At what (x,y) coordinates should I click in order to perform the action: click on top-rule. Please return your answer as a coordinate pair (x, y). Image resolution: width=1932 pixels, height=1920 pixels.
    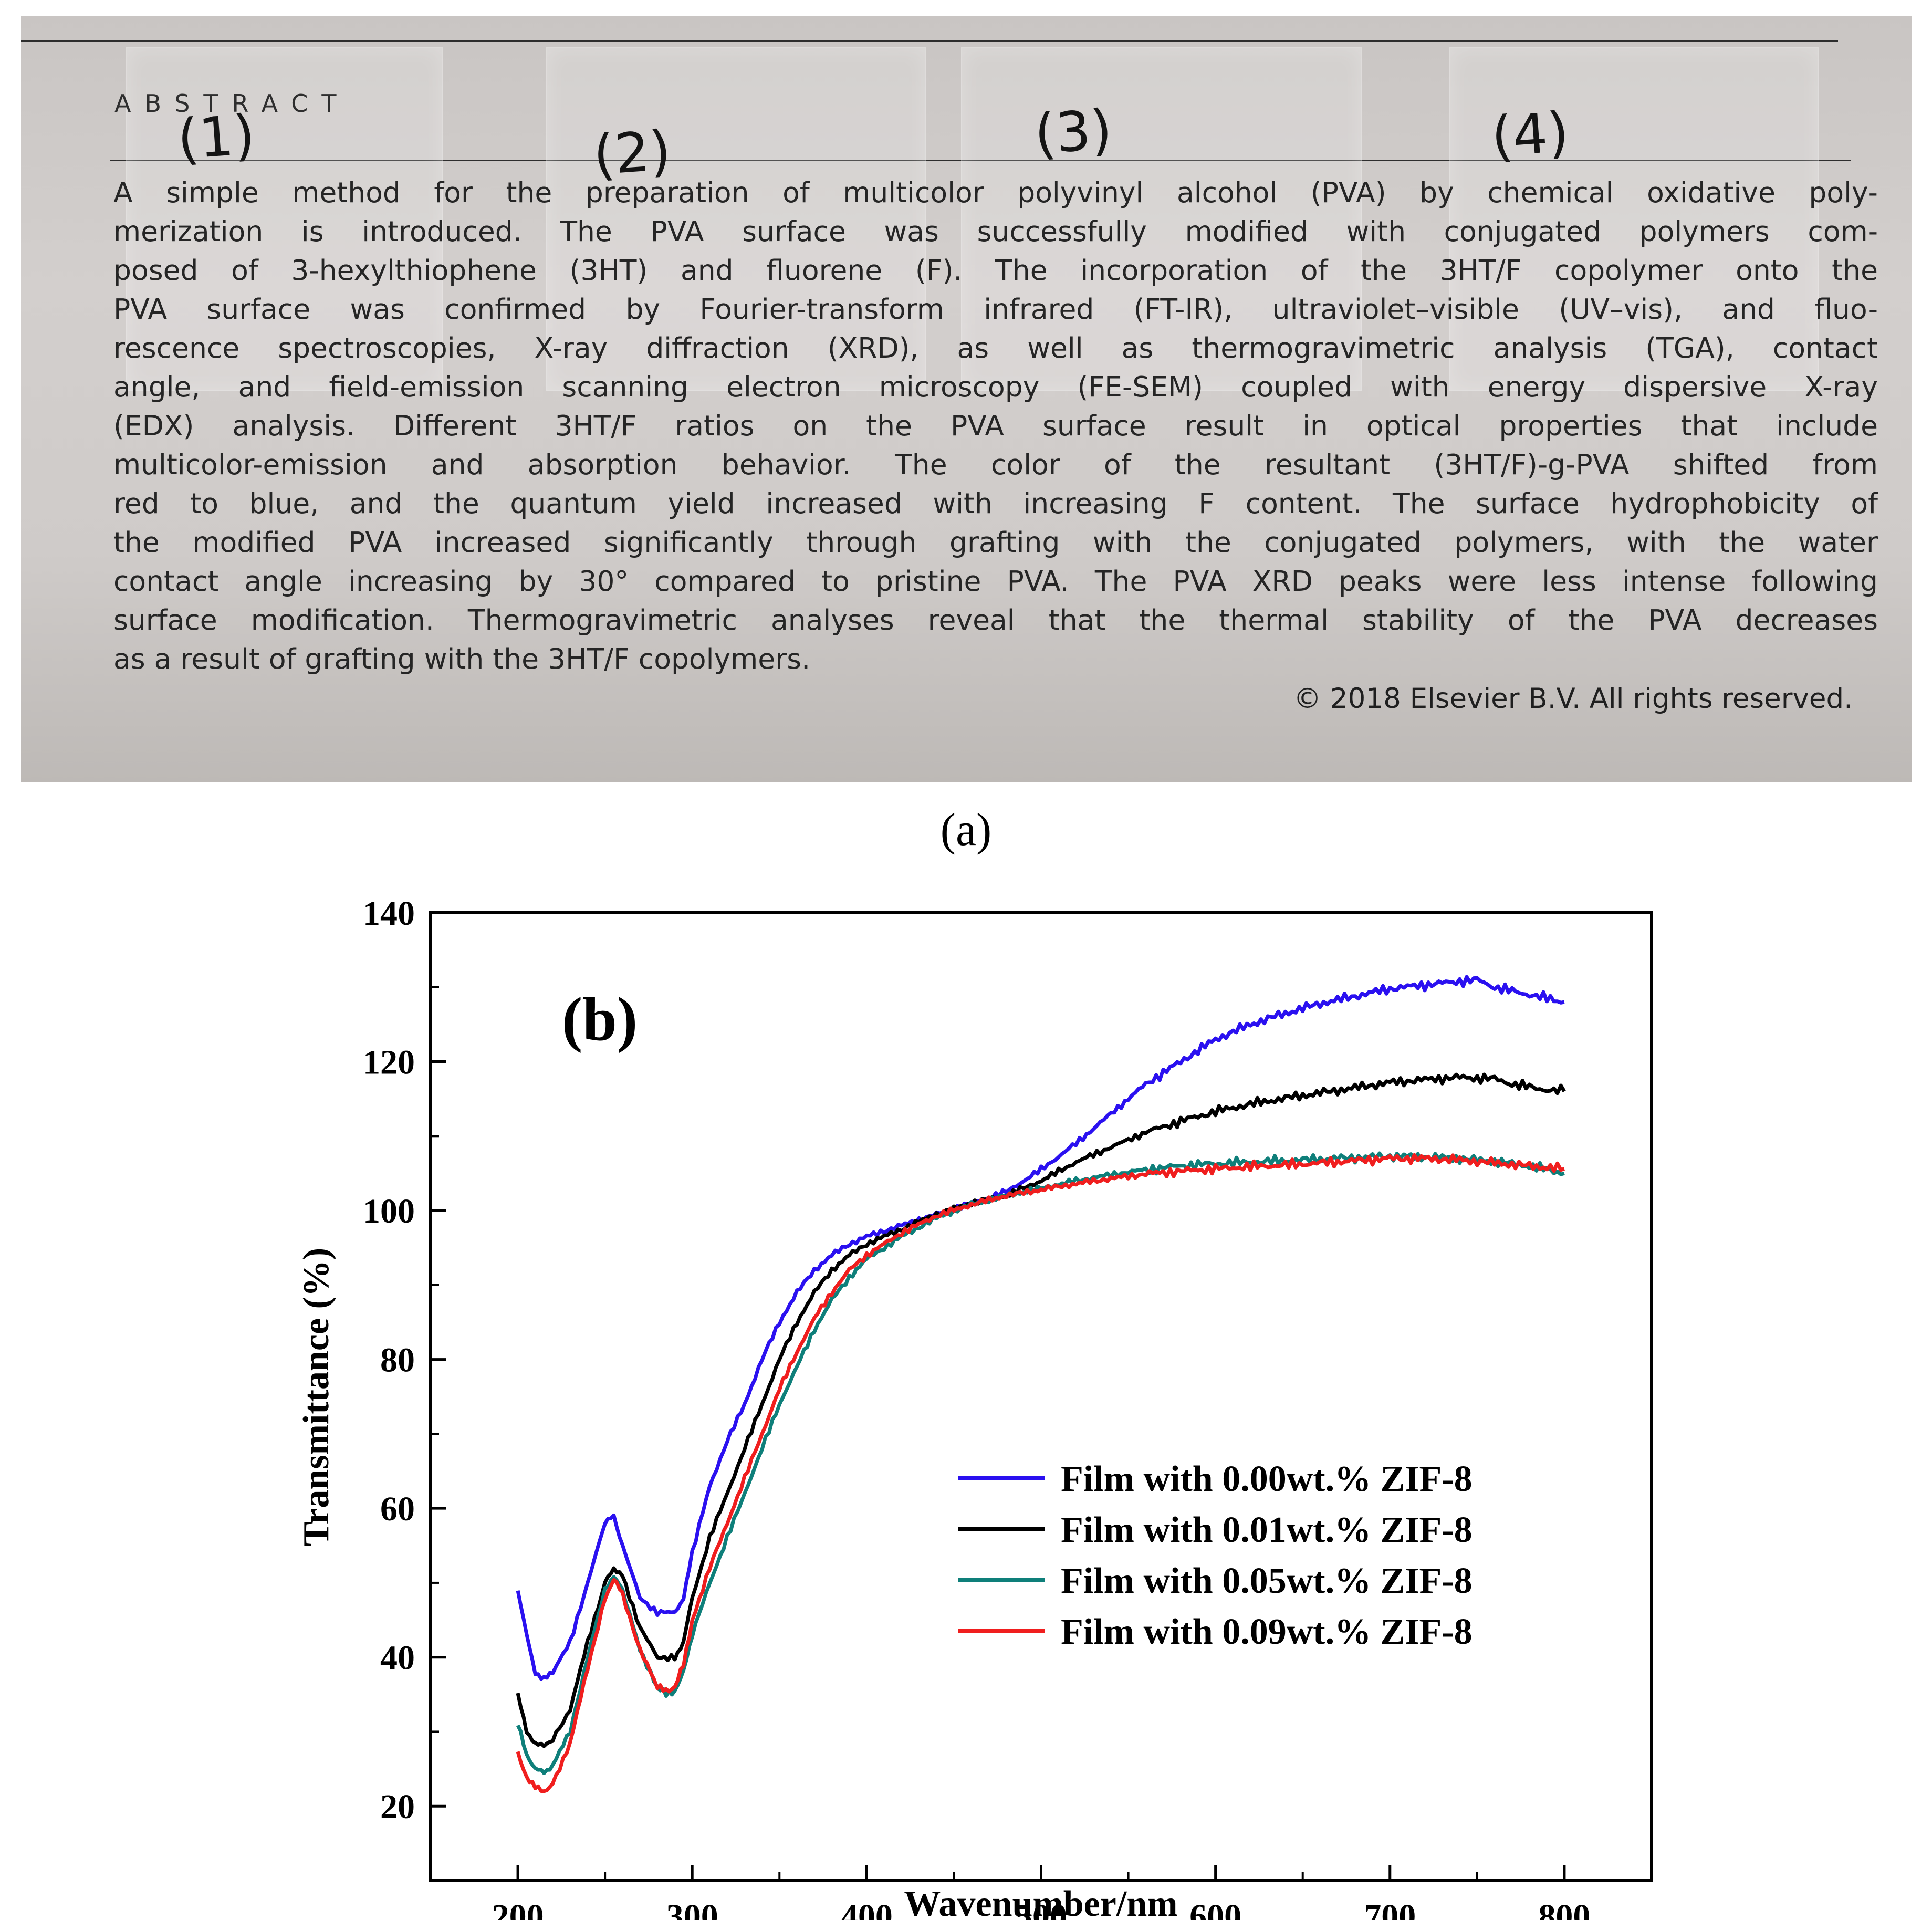
    Looking at the image, I should click on (930, 41).